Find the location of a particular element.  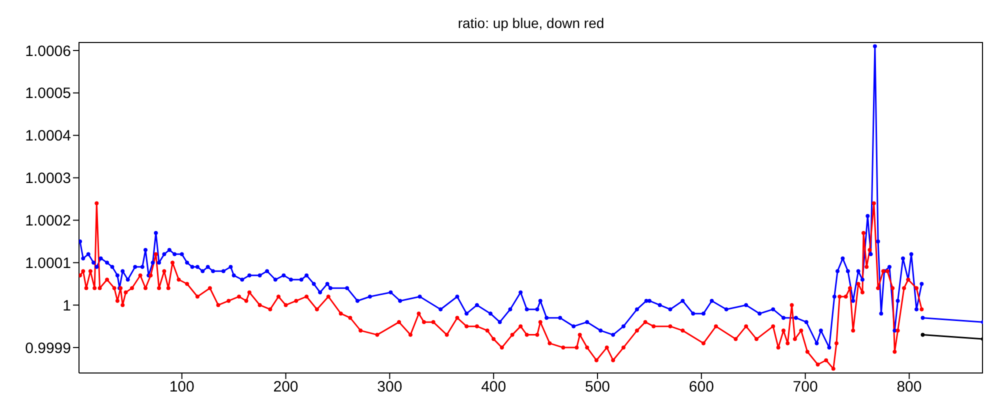

x-tick-label: 600 is located at coordinates (701, 387).